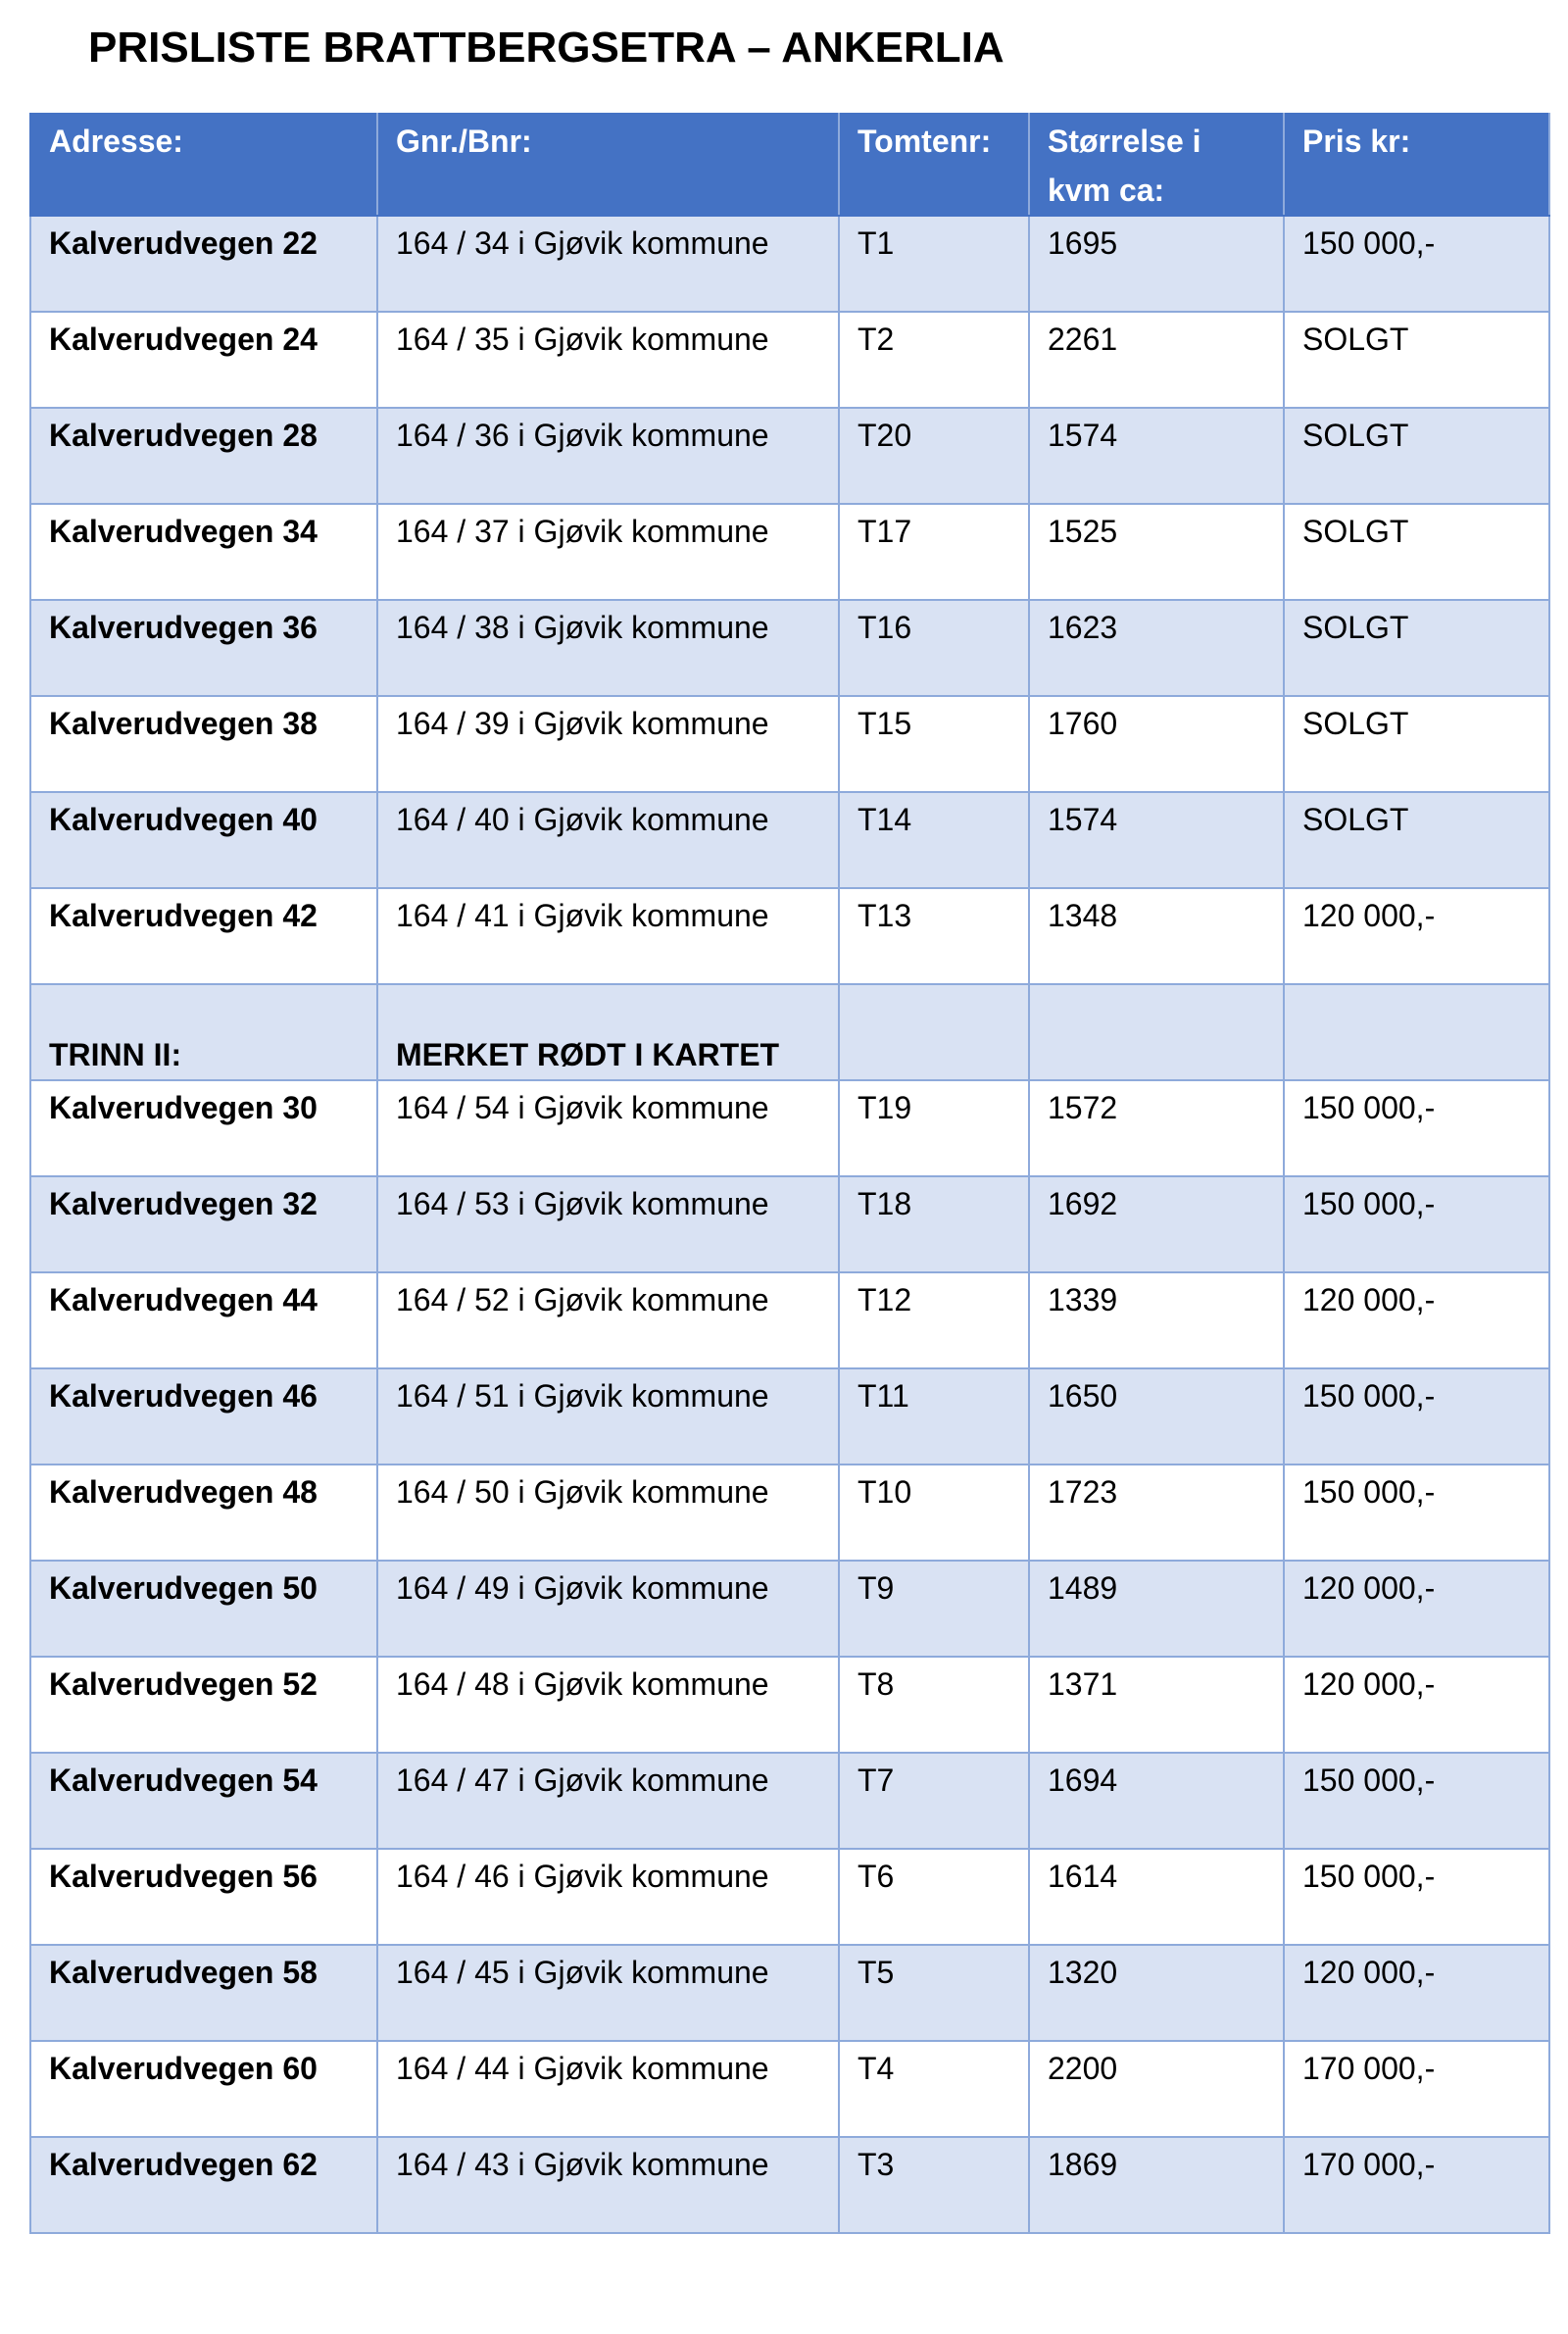  Describe the element at coordinates (934, 1609) in the screenshot. I see `cell: T9` at that location.